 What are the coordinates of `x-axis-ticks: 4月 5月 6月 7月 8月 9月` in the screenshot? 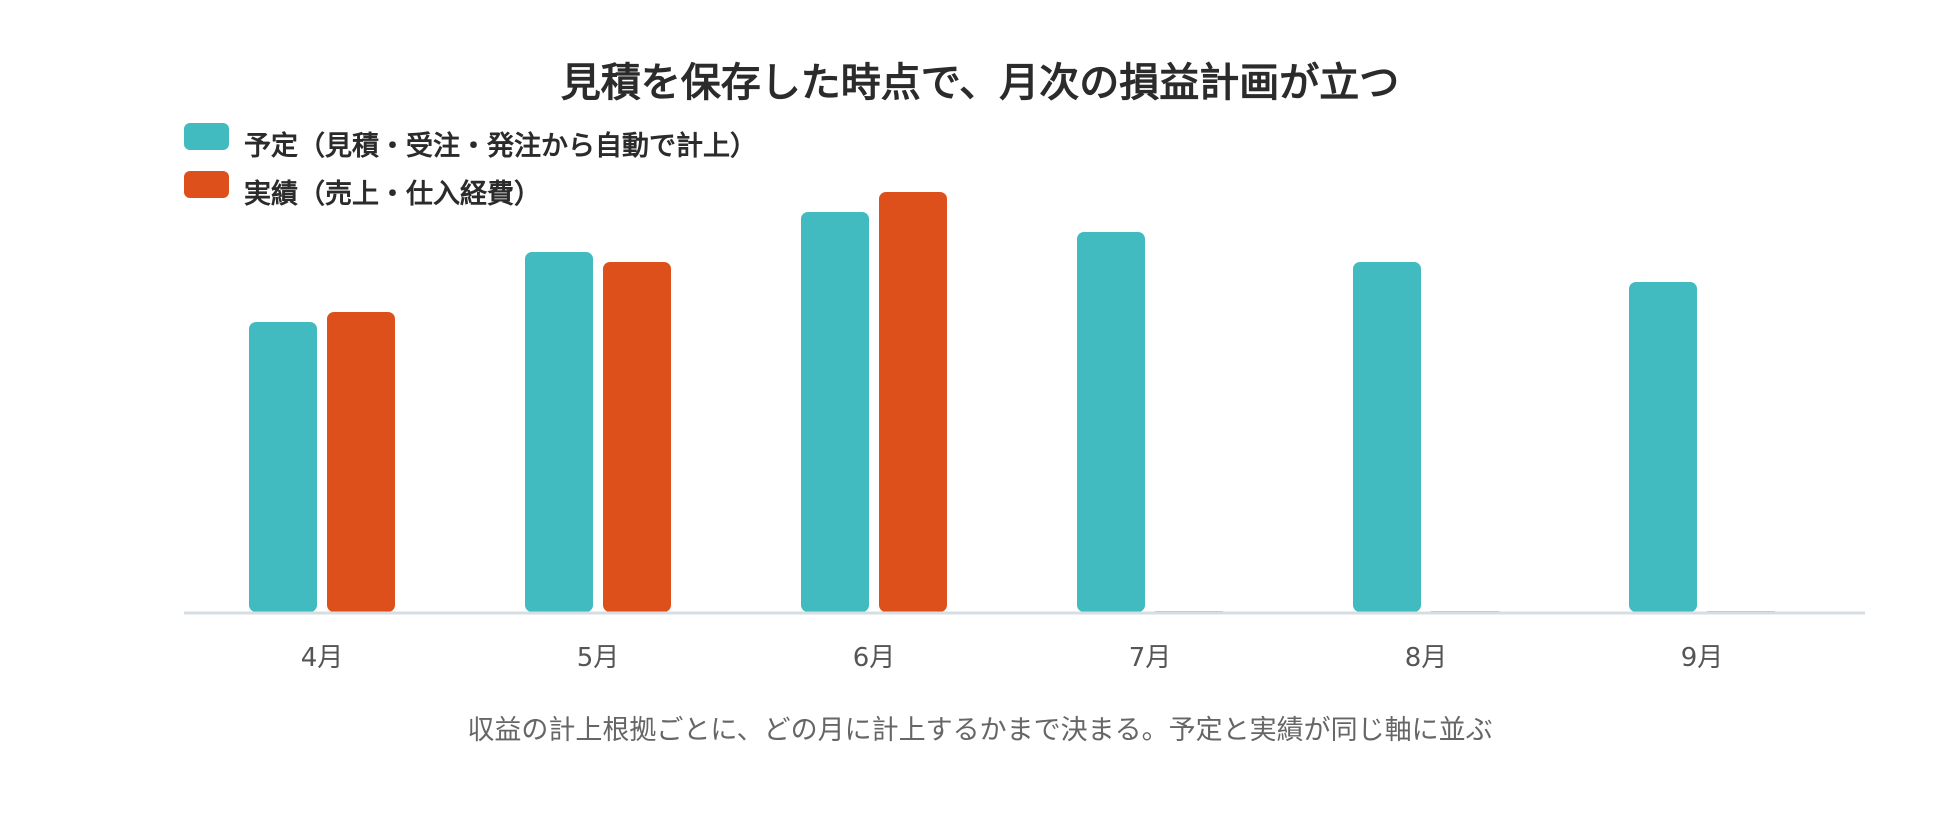 It's located at (1012, 658).